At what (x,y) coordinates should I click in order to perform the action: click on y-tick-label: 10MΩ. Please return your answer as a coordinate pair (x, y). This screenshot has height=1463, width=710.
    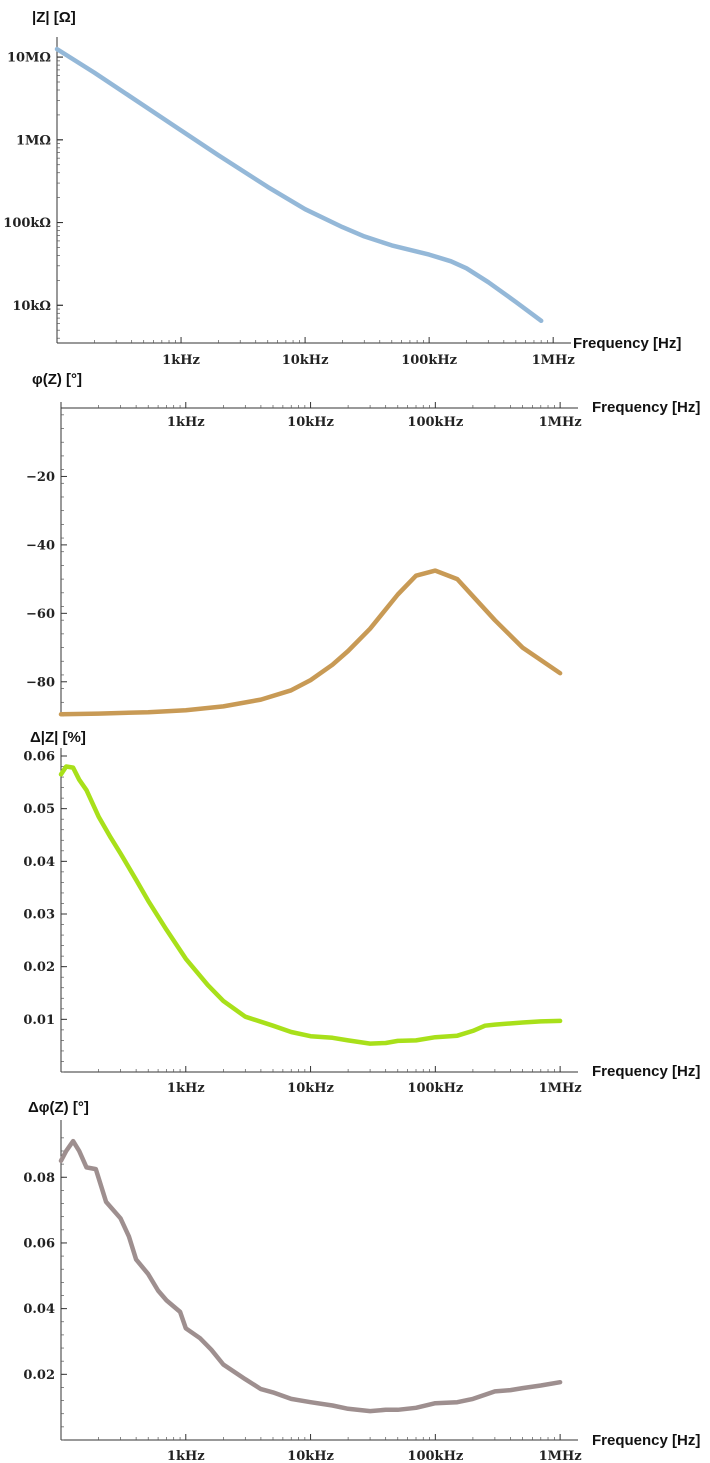
    Looking at the image, I should click on (29, 58).